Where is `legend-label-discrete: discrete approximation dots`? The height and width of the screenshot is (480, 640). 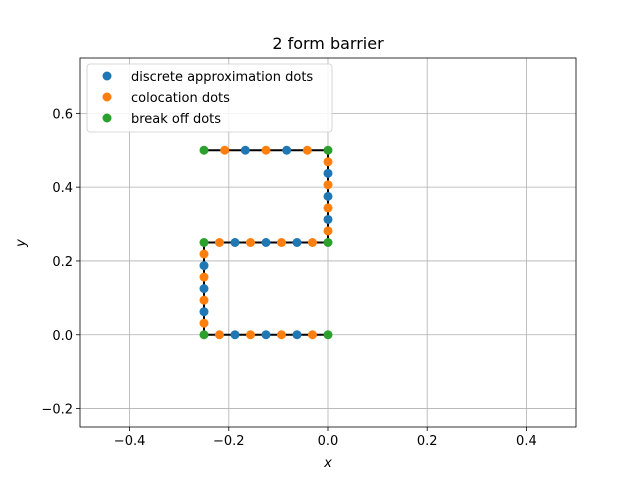
legend-label-discrete: discrete approximation dots is located at coordinates (222, 77).